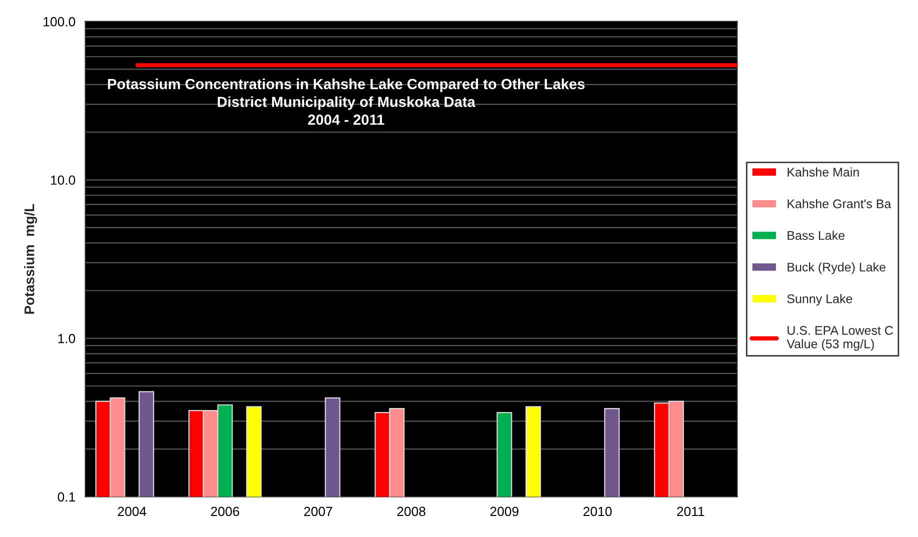 The image size is (918, 537). What do you see at coordinates (837, 268) in the screenshot?
I see `legend-label: Buck (Ryde) Lake` at bounding box center [837, 268].